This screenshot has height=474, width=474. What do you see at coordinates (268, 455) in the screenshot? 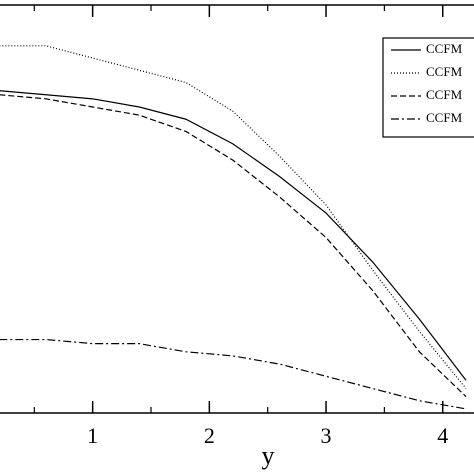
I see `x-axis-label: y` at bounding box center [268, 455].